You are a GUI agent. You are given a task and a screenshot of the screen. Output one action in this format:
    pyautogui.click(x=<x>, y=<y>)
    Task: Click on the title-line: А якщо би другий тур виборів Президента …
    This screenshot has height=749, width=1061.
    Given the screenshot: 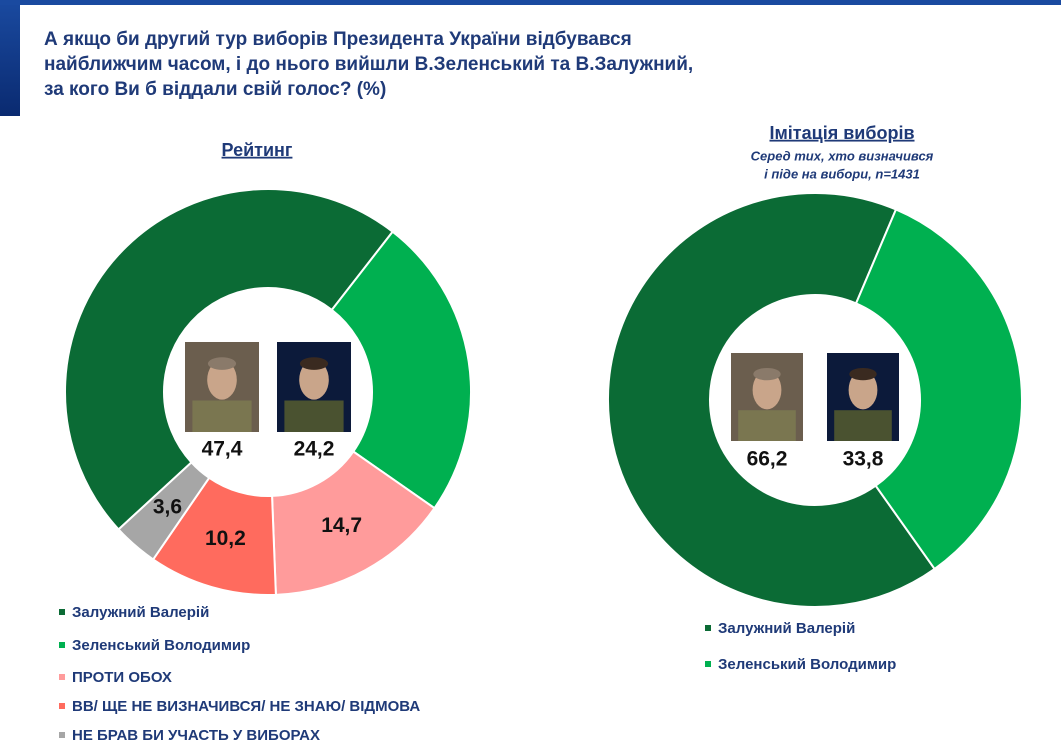 What is the action you would take?
    pyautogui.click(x=338, y=39)
    